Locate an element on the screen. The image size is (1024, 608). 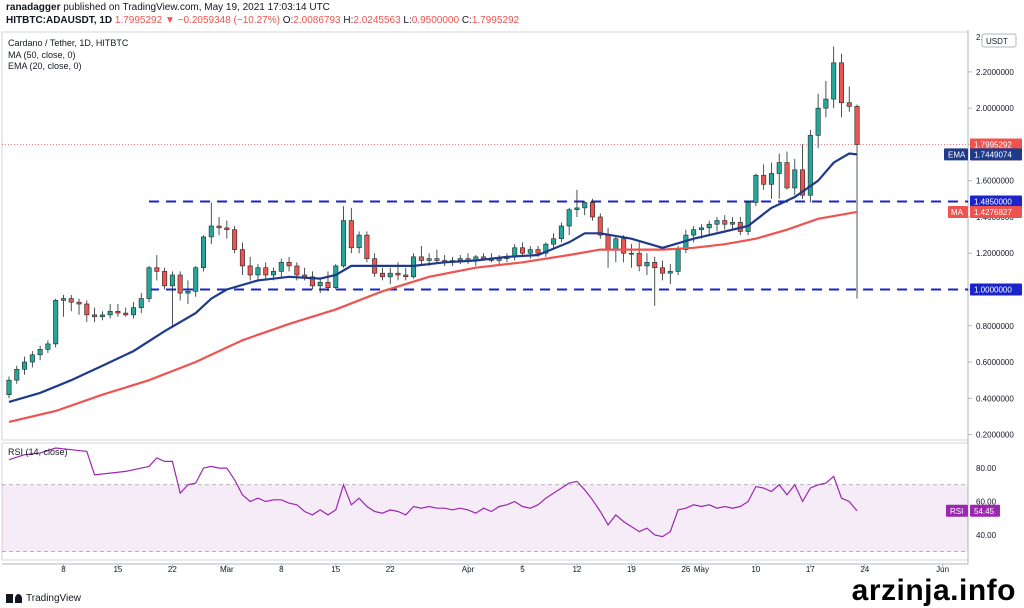
currency-badge: USDT is located at coordinates (997, 41).